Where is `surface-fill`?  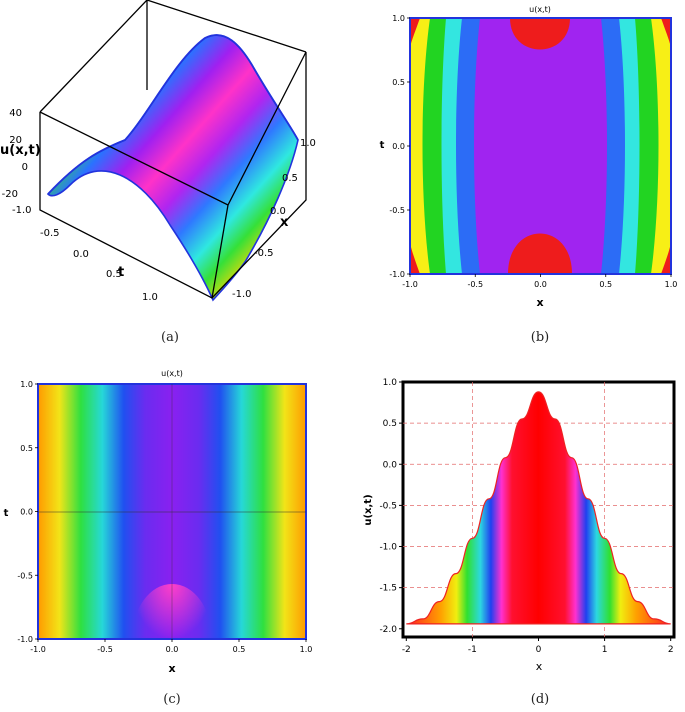 surface-fill is located at coordinates (172, 168).